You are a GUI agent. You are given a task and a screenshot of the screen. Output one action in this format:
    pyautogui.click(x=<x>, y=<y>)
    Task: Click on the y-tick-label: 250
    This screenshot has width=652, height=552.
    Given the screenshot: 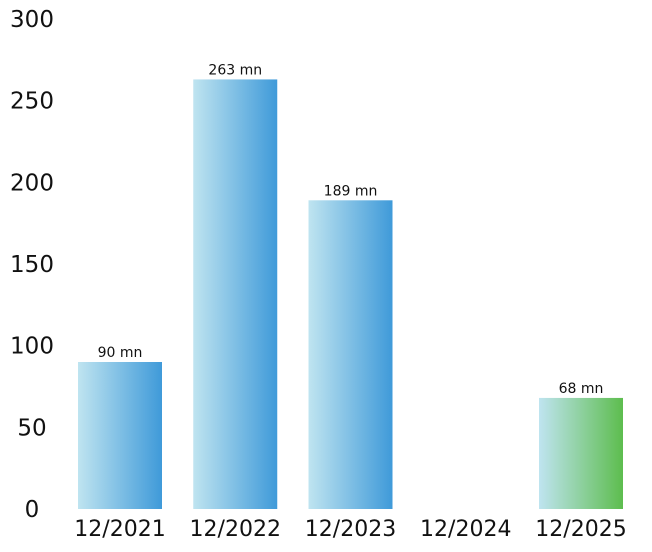 What is the action you would take?
    pyautogui.click(x=32, y=102)
    